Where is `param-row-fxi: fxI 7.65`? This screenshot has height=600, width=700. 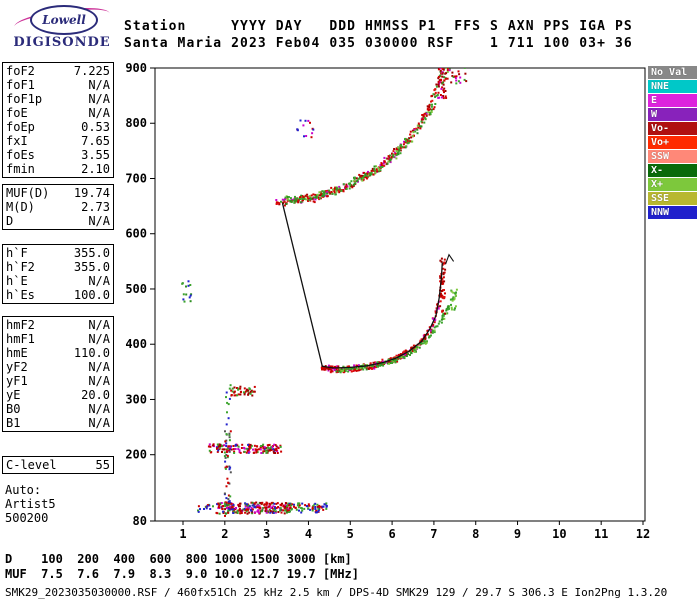 param-row-fxi: fxI 7.65 is located at coordinates (58, 141).